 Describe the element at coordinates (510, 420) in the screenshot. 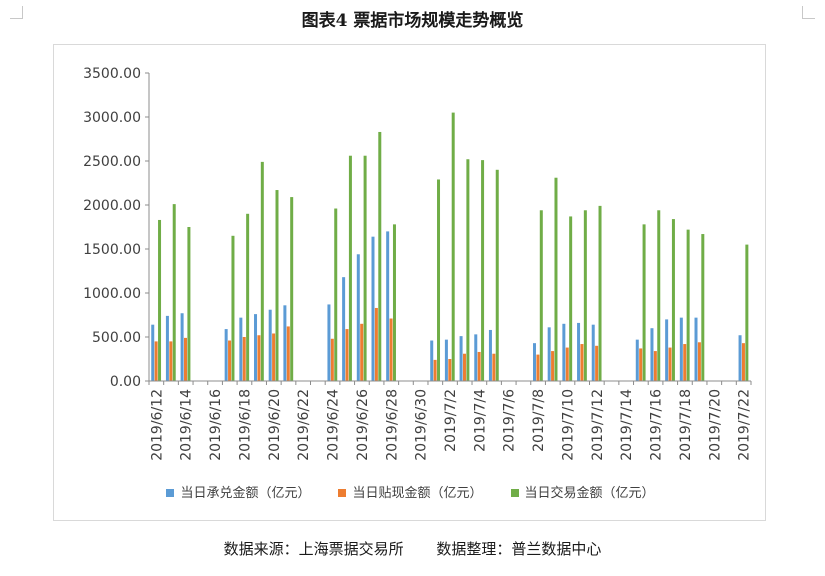

I see `x-tick-label: 2019/7/6` at that location.